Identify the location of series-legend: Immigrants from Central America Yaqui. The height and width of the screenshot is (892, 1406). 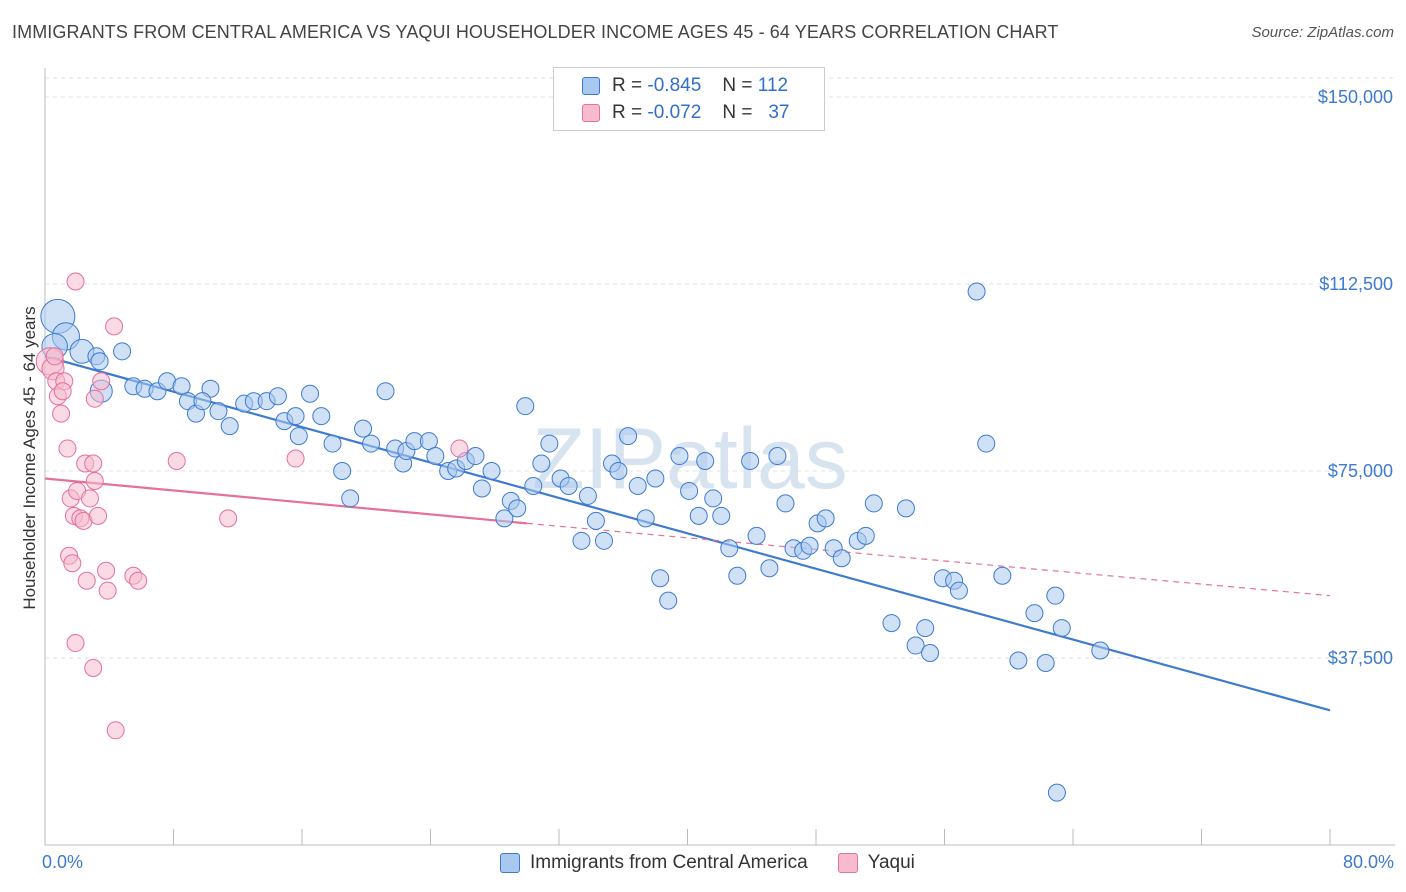
(722, 863).